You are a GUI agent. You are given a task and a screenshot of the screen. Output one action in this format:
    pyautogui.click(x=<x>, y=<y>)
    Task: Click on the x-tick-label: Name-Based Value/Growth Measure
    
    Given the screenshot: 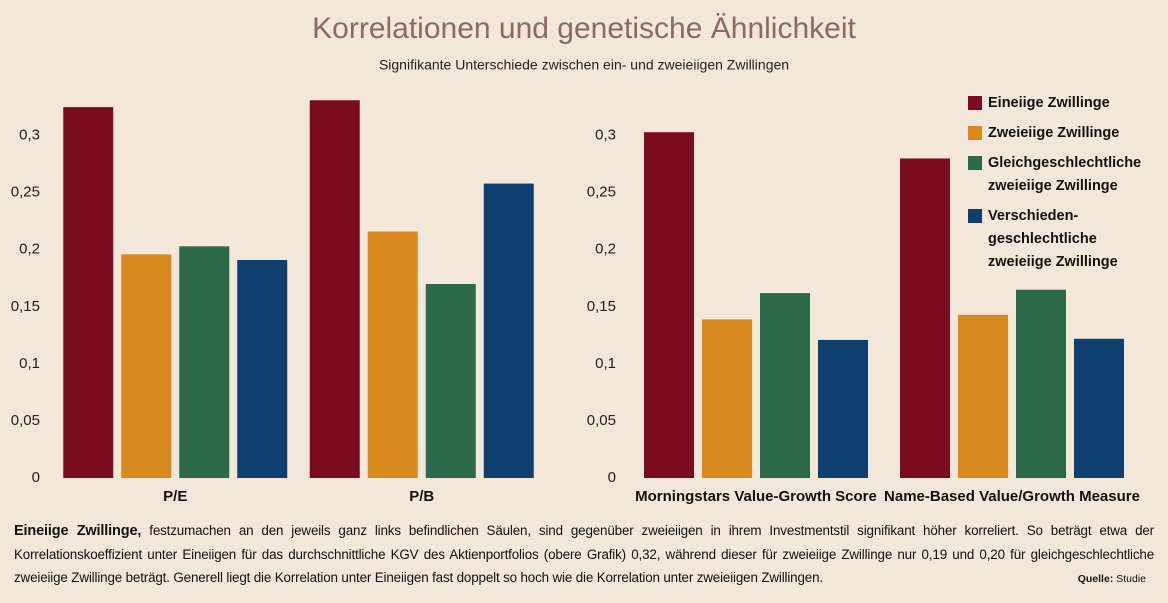 What is the action you would take?
    pyautogui.click(x=1012, y=496)
    